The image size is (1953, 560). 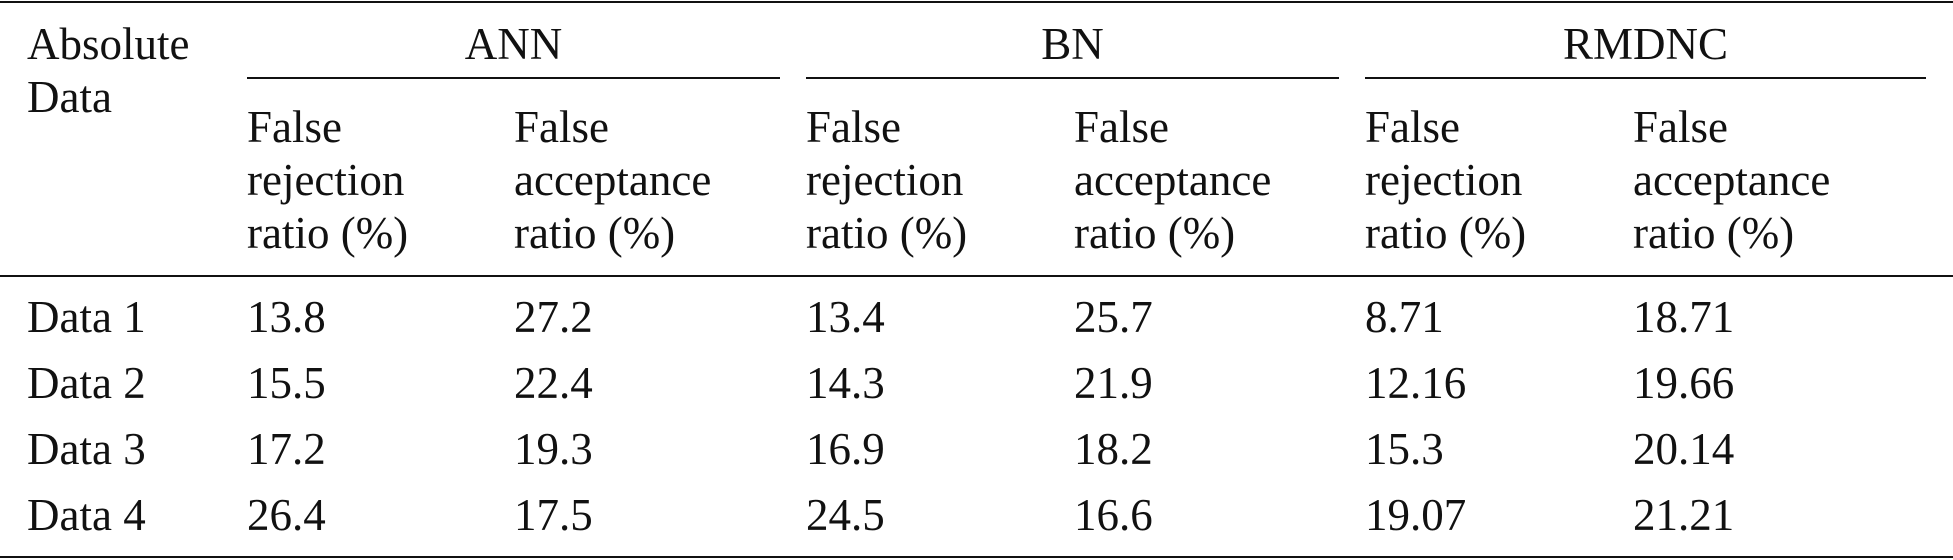 What do you see at coordinates (976, 2) in the screenshot?
I see `top-rule` at bounding box center [976, 2].